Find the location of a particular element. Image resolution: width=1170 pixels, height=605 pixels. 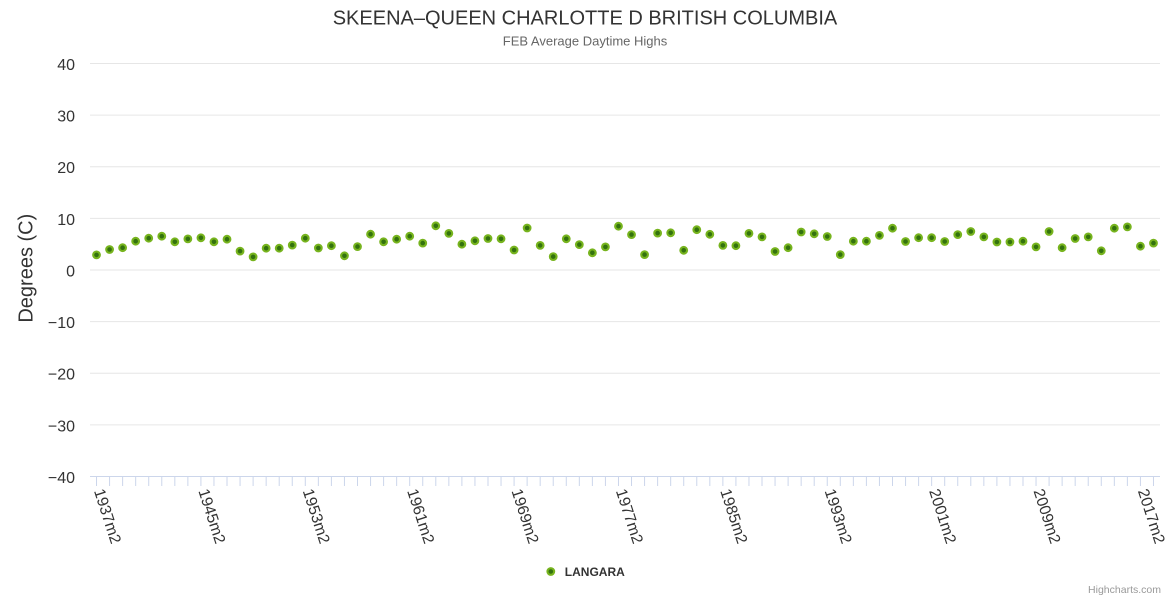

svg-text: −20 is located at coordinates (61, 375).